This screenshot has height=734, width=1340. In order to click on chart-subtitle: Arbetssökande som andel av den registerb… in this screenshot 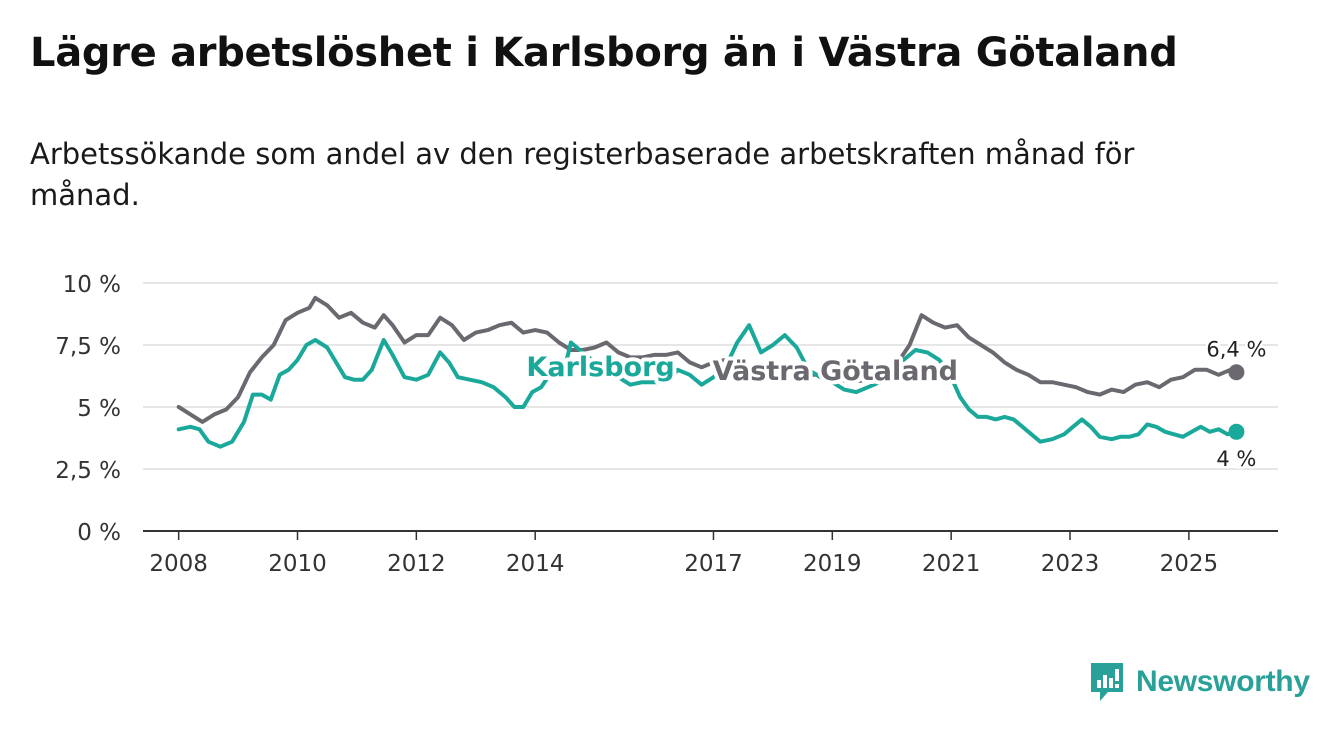, I will do `click(582, 174)`.